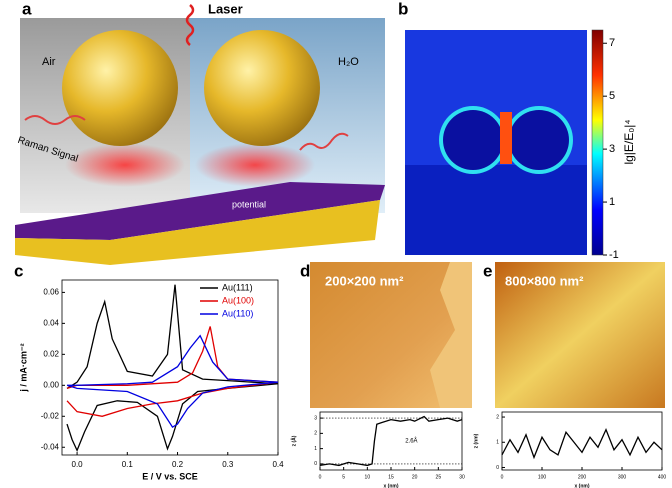  What do you see at coordinates (580, 335) in the screenshot?
I see `stm-image-e` at bounding box center [580, 335].